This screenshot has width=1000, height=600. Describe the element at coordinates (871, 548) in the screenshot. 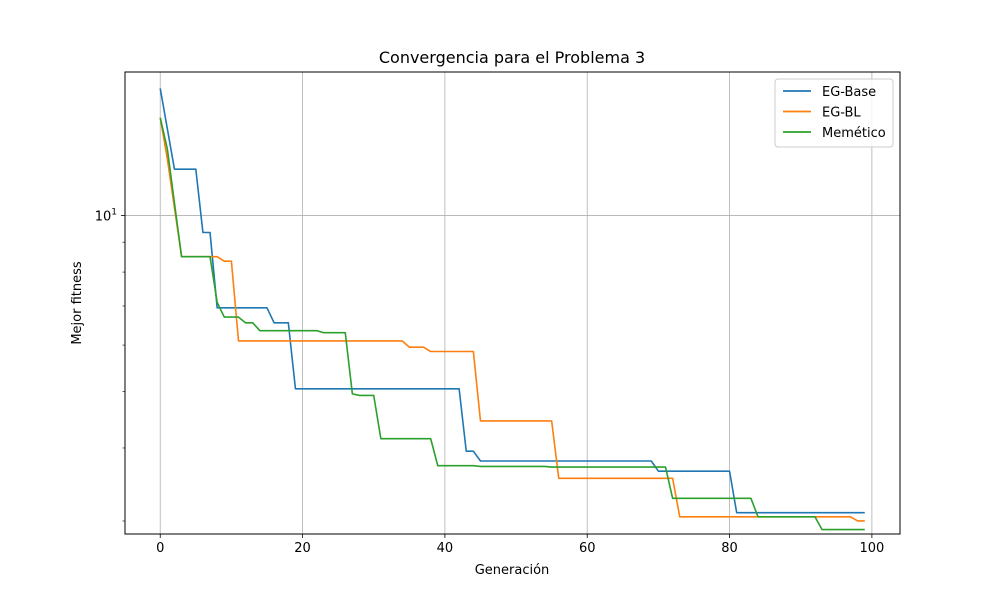

I see `x-tick-label: 100` at that location.